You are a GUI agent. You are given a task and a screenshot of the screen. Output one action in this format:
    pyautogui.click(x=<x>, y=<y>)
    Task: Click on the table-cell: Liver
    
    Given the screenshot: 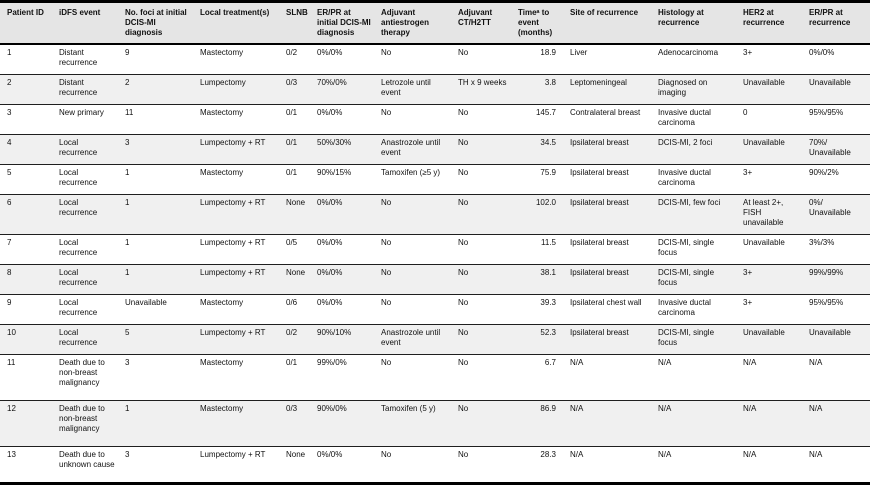 What is the action you would take?
    pyautogui.click(x=579, y=52)
    